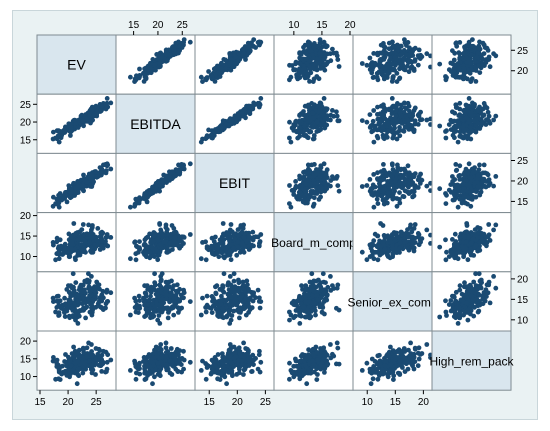  What do you see at coordinates (471, 301) in the screenshot?
I see `scatter-cell-senior-ex-comp-vs-high-rem-pack` at bounding box center [471, 301].